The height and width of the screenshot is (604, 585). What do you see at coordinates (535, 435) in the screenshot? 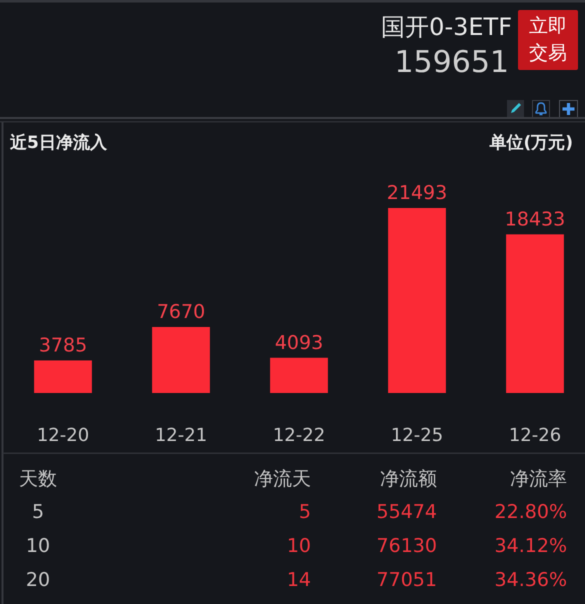
I see `x-tick-label: 12-26` at bounding box center [535, 435].